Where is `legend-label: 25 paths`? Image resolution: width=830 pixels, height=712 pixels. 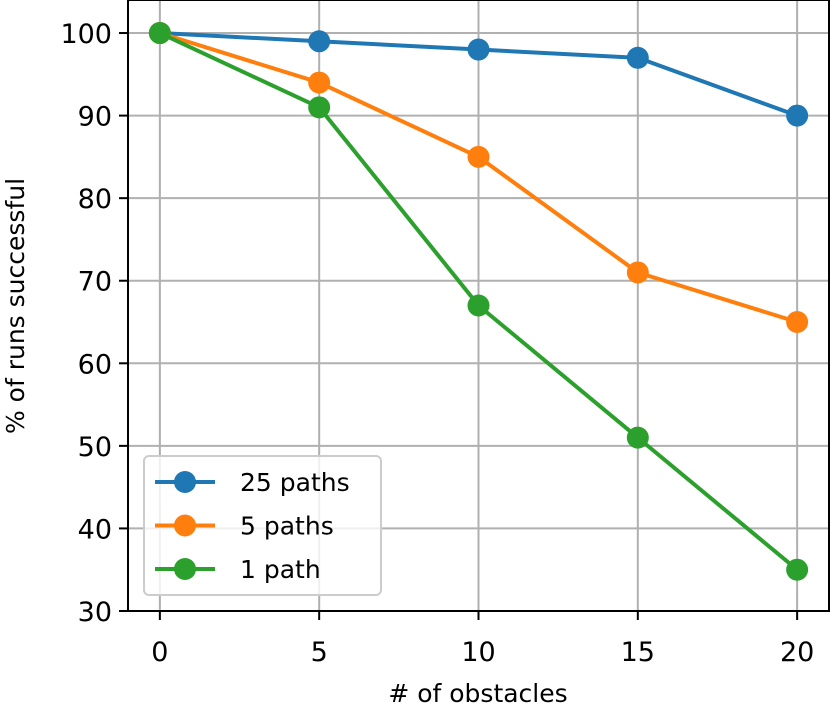
legend-label: 25 paths is located at coordinates (295, 482).